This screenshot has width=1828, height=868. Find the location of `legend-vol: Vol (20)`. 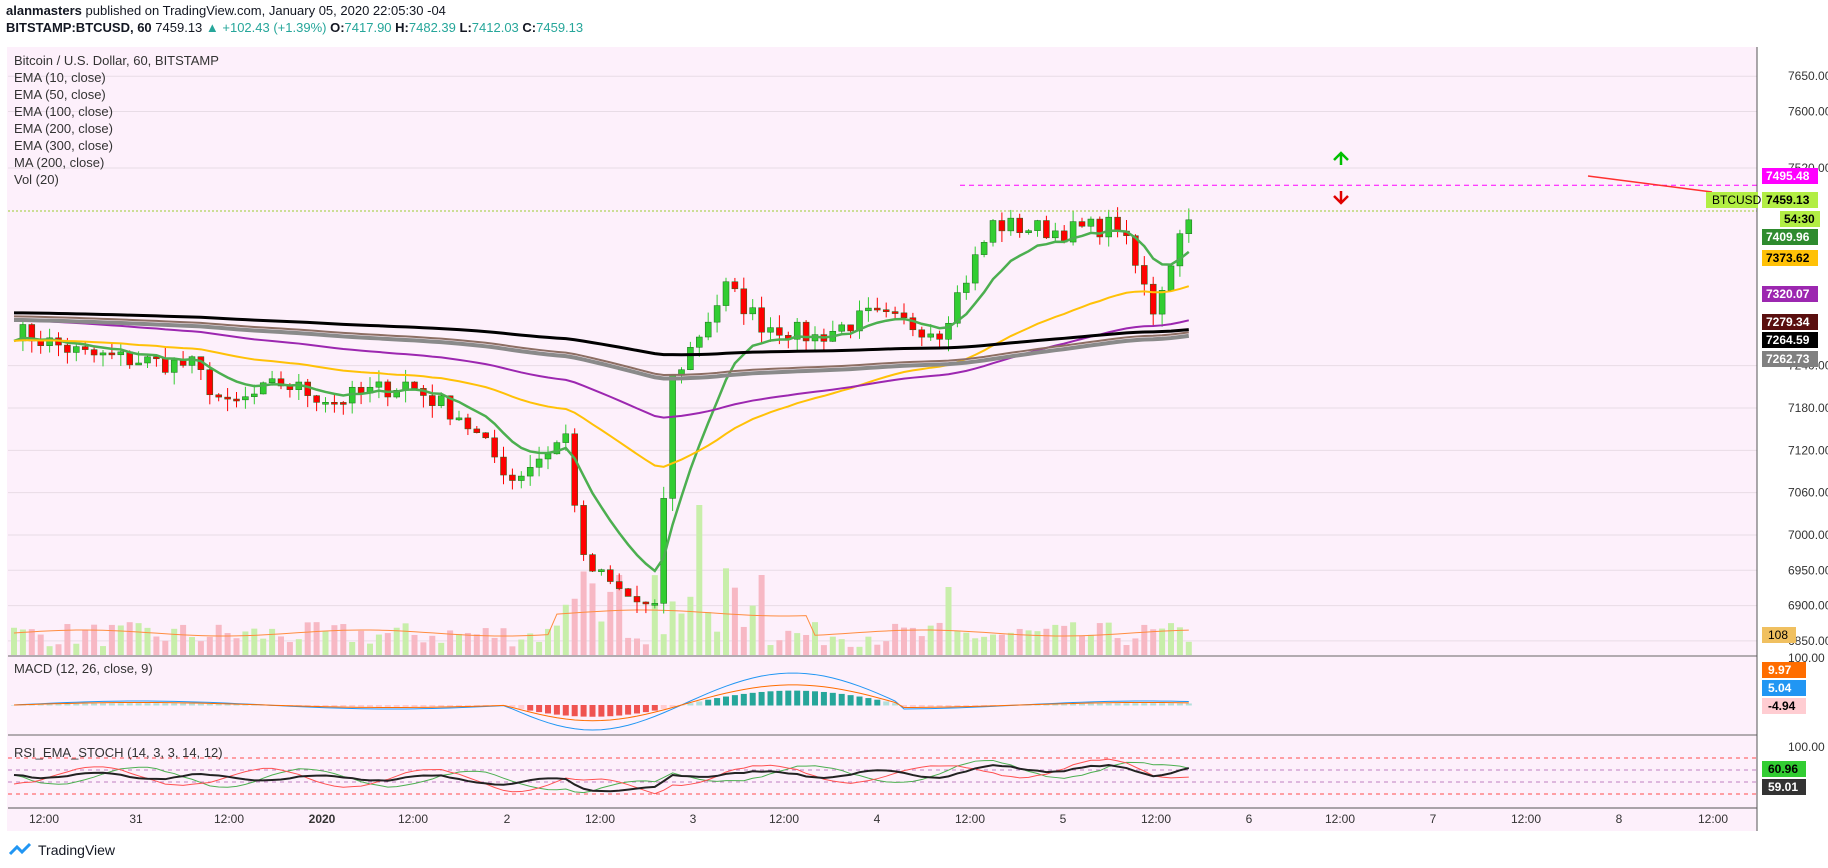

legend-vol: Vol (20) is located at coordinates (36, 179).